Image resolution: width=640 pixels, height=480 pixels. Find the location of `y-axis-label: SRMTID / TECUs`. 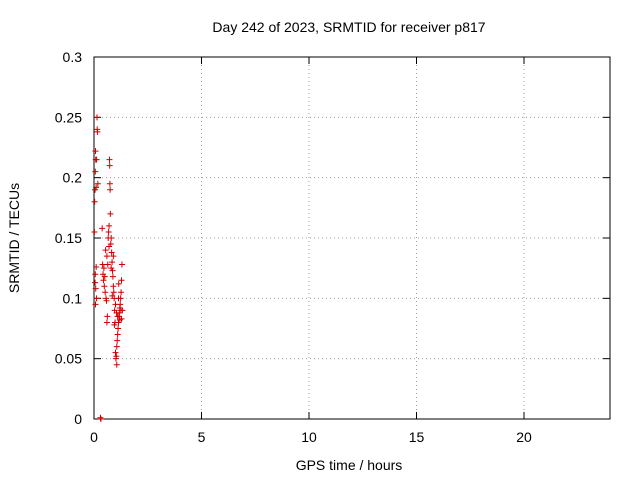

y-axis-label: SRMTID / TECUs is located at coordinates (14, 238).